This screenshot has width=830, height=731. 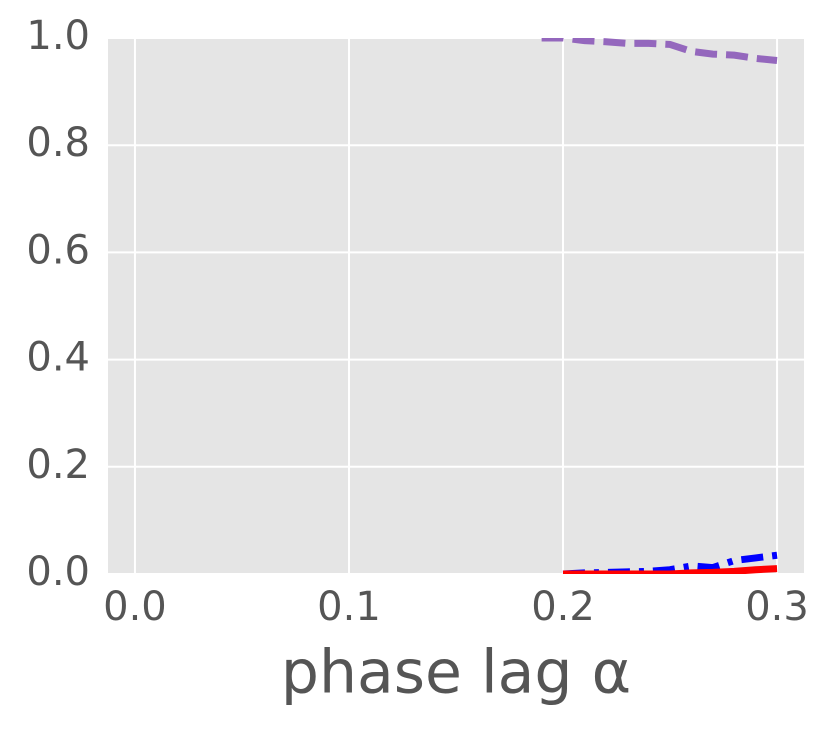 What do you see at coordinates (563, 607) in the screenshot?
I see `x-tick-label: 0.2` at bounding box center [563, 607].